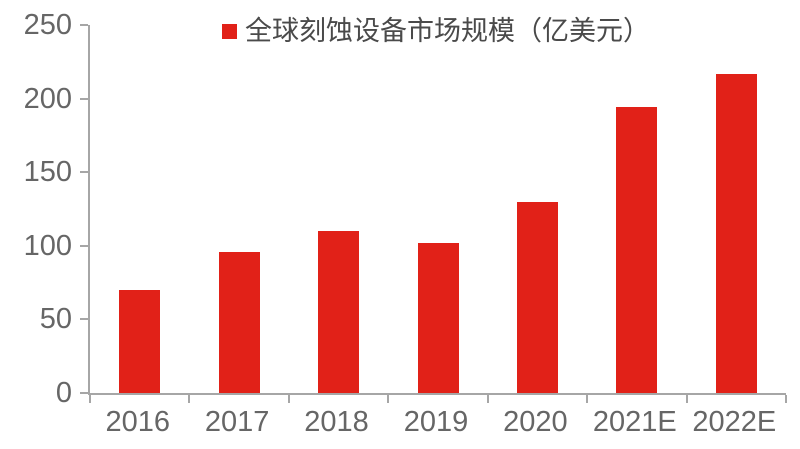 Image resolution: width=800 pixels, height=449 pixels. Describe the element at coordinates (47, 172) in the screenshot. I see `y-tick-label: 150` at that location.